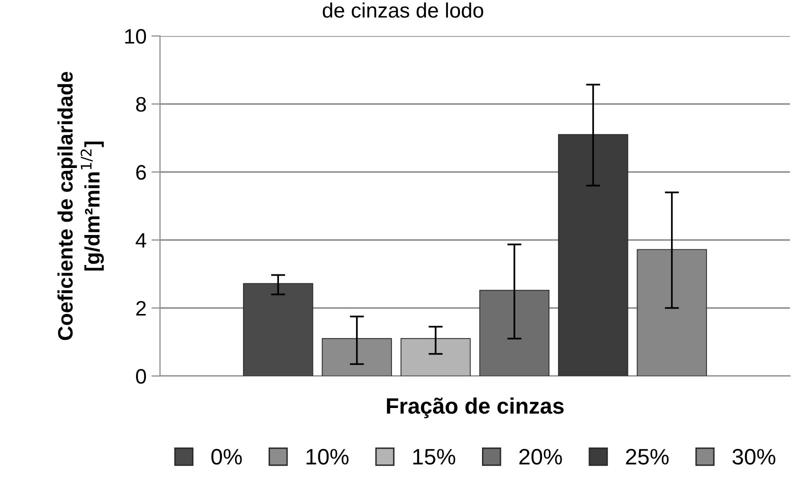 The height and width of the screenshot is (489, 806). I want to click on x-axis-title: Fração de cinzas, so click(475, 408).